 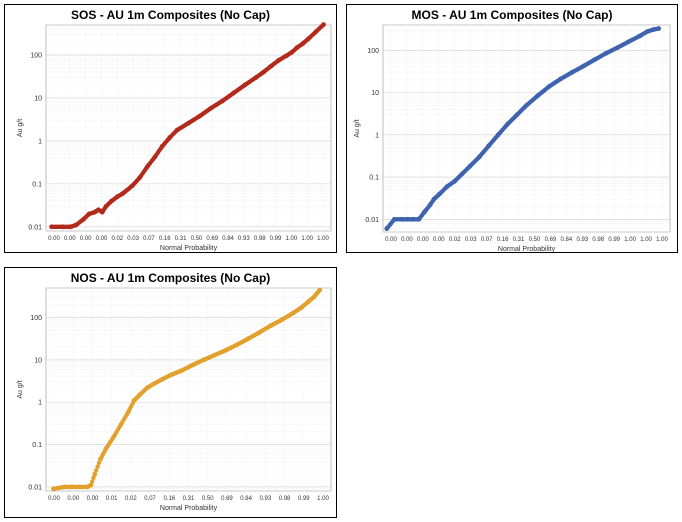 I want to click on sos-y-axis-label: Au g/t, so click(x=20, y=128).